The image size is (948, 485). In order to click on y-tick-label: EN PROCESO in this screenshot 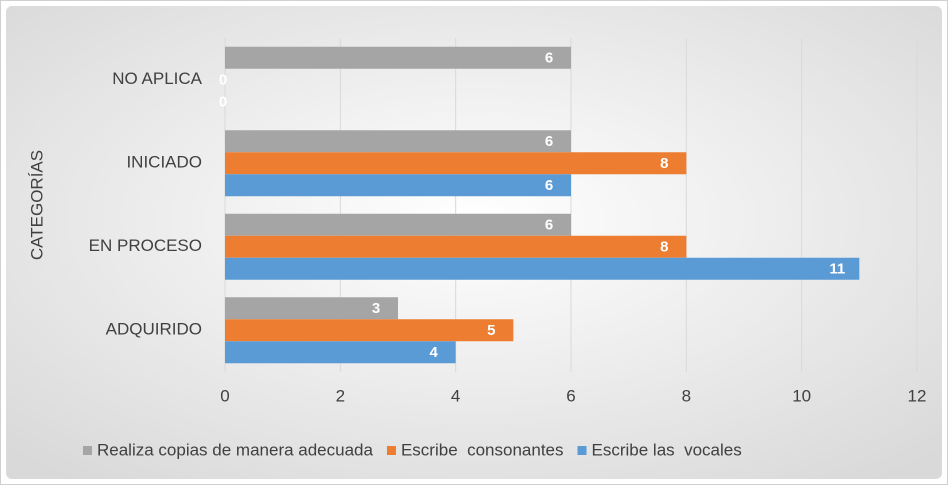, I will do `click(145, 245)`.